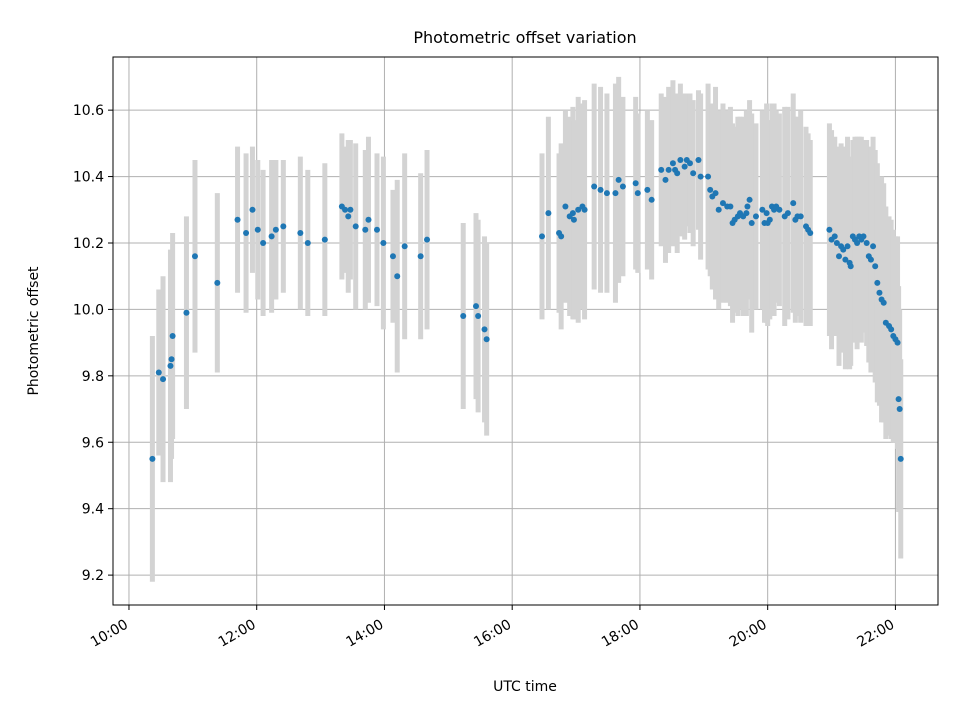 The image size is (960, 720). Describe the element at coordinates (88, 310) in the screenshot. I see `y-tick-label: 10.0` at that location.